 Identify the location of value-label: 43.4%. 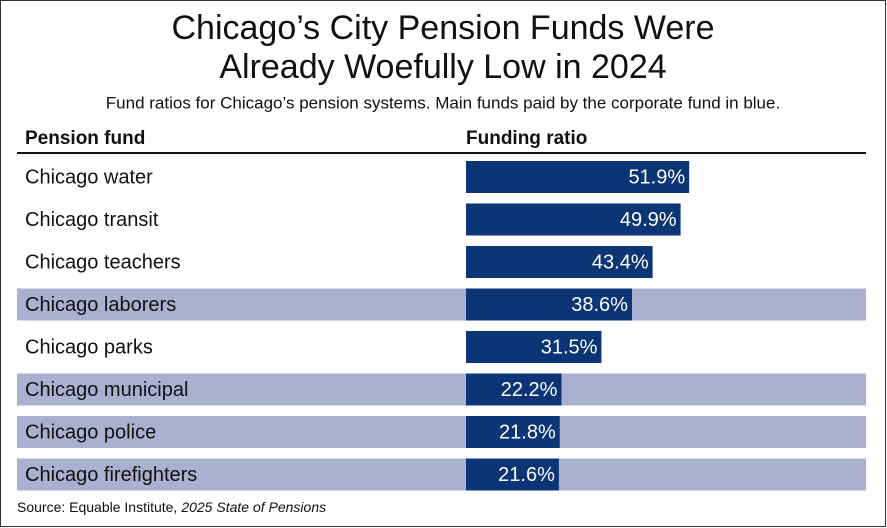
(620, 262).